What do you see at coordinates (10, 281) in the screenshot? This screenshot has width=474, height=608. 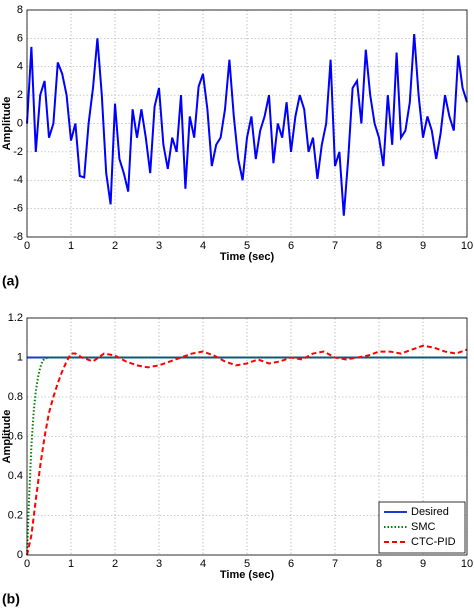 I see `panel-label: (a)` at bounding box center [10, 281].